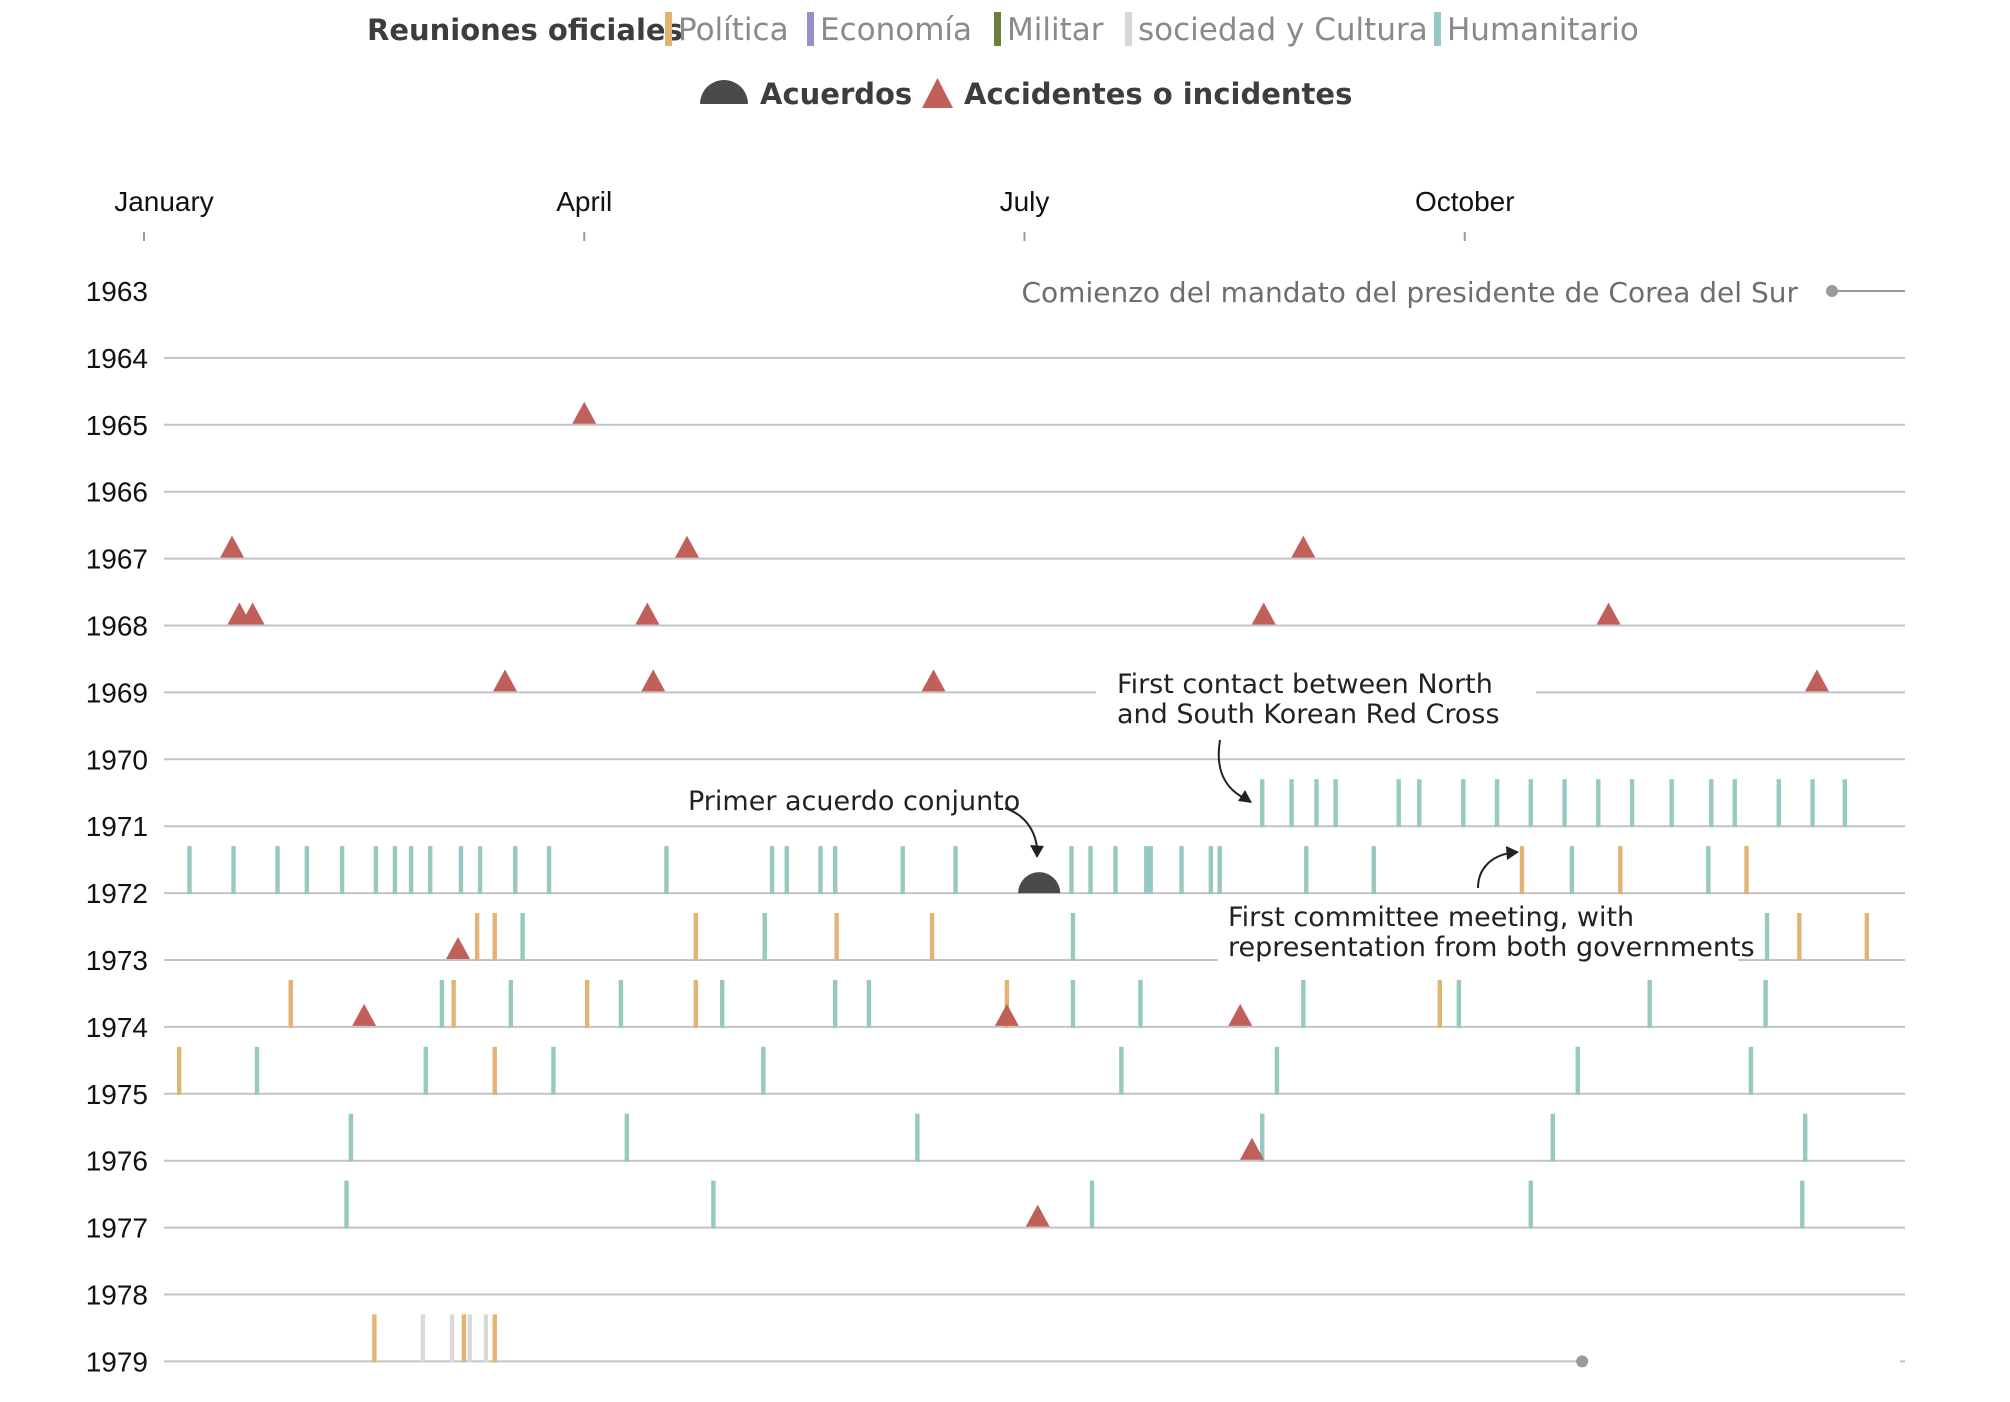 The image size is (2010, 1402). What do you see at coordinates (117, 559) in the screenshot?
I see `year-label-1967: 1967` at bounding box center [117, 559].